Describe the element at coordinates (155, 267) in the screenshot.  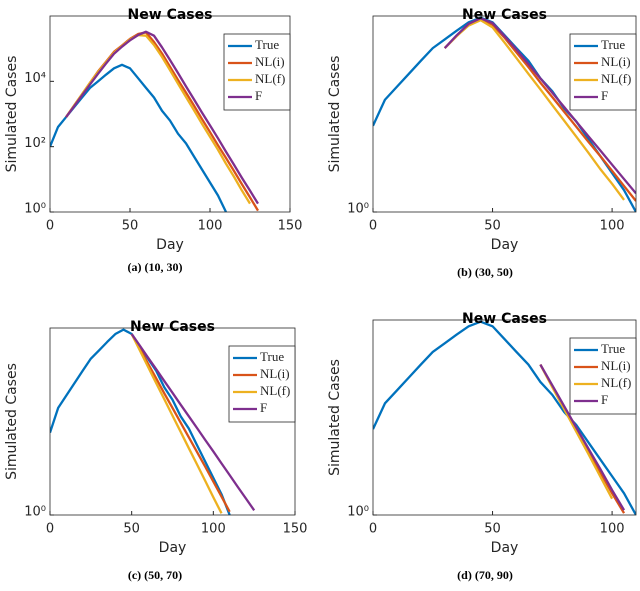
I see `caption: (a) (10, 30)` at that location.